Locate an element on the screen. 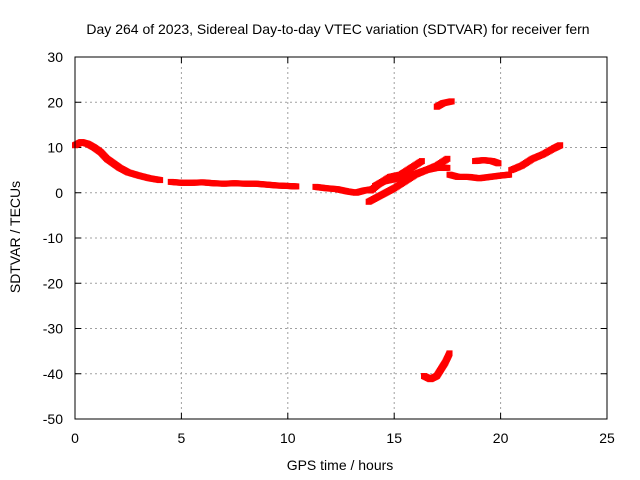 The height and width of the screenshot is (480, 640). y-axis-title: SDTVAR / TECUs is located at coordinates (15, 237).